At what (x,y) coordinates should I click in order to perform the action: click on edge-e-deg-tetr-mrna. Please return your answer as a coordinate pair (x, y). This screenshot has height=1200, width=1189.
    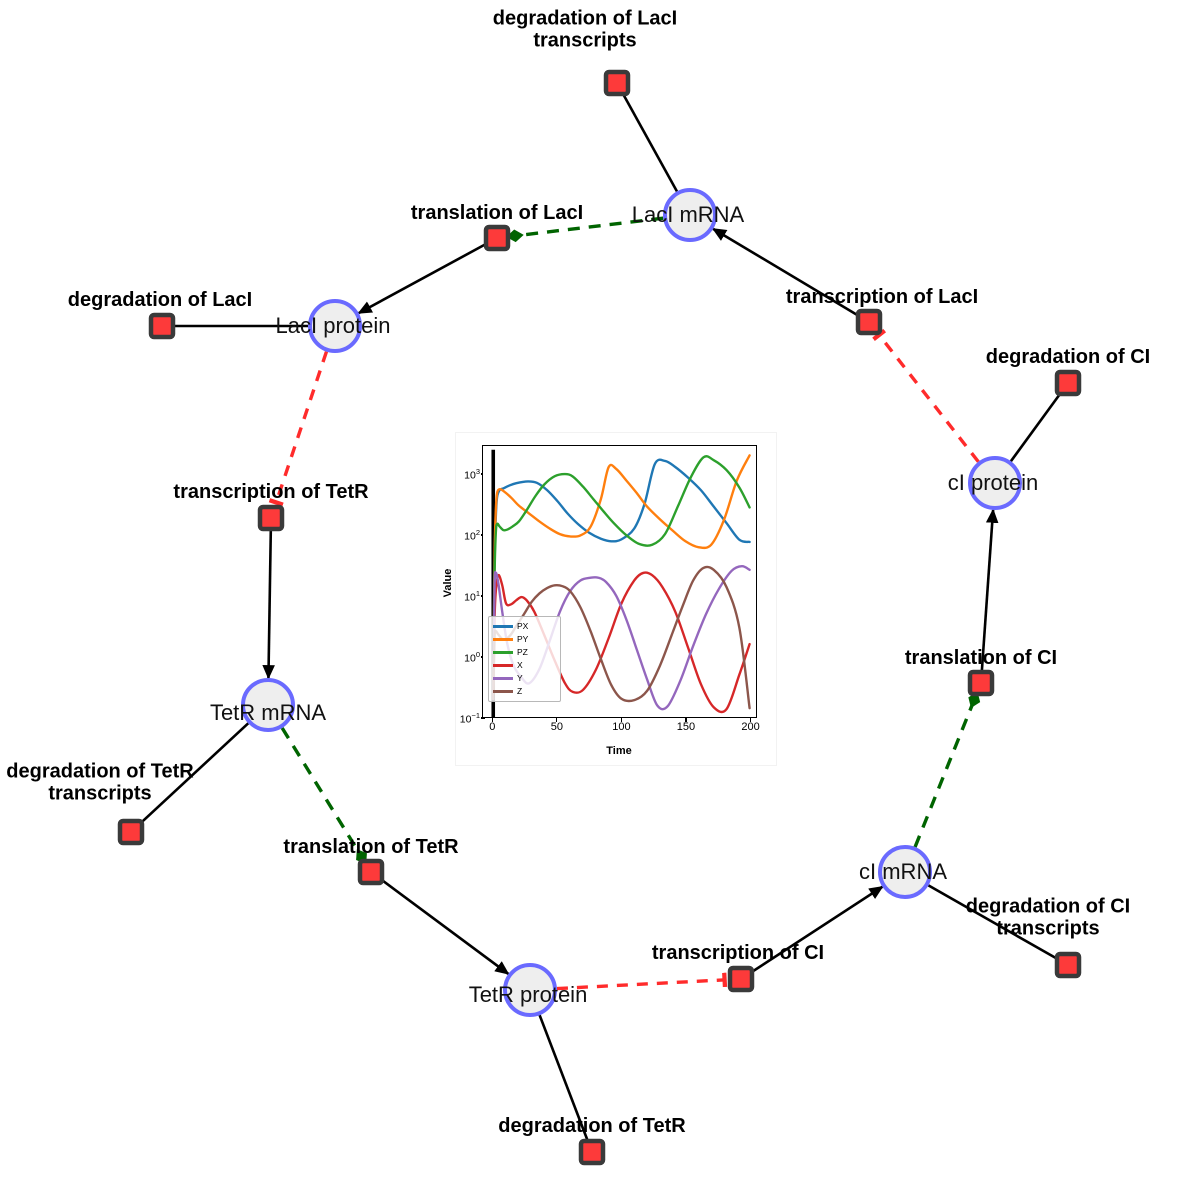
    Looking at the image, I should click on (194, 774).